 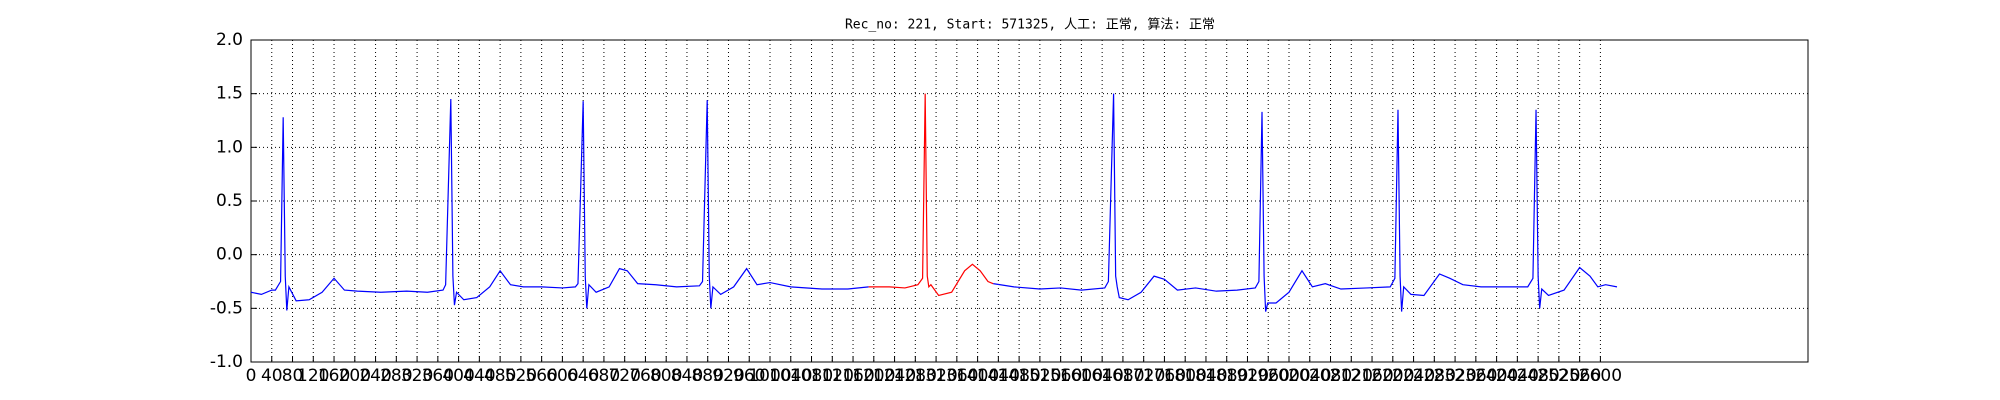 I want to click on x-tick-label: 2160, so click(x=1371, y=376).